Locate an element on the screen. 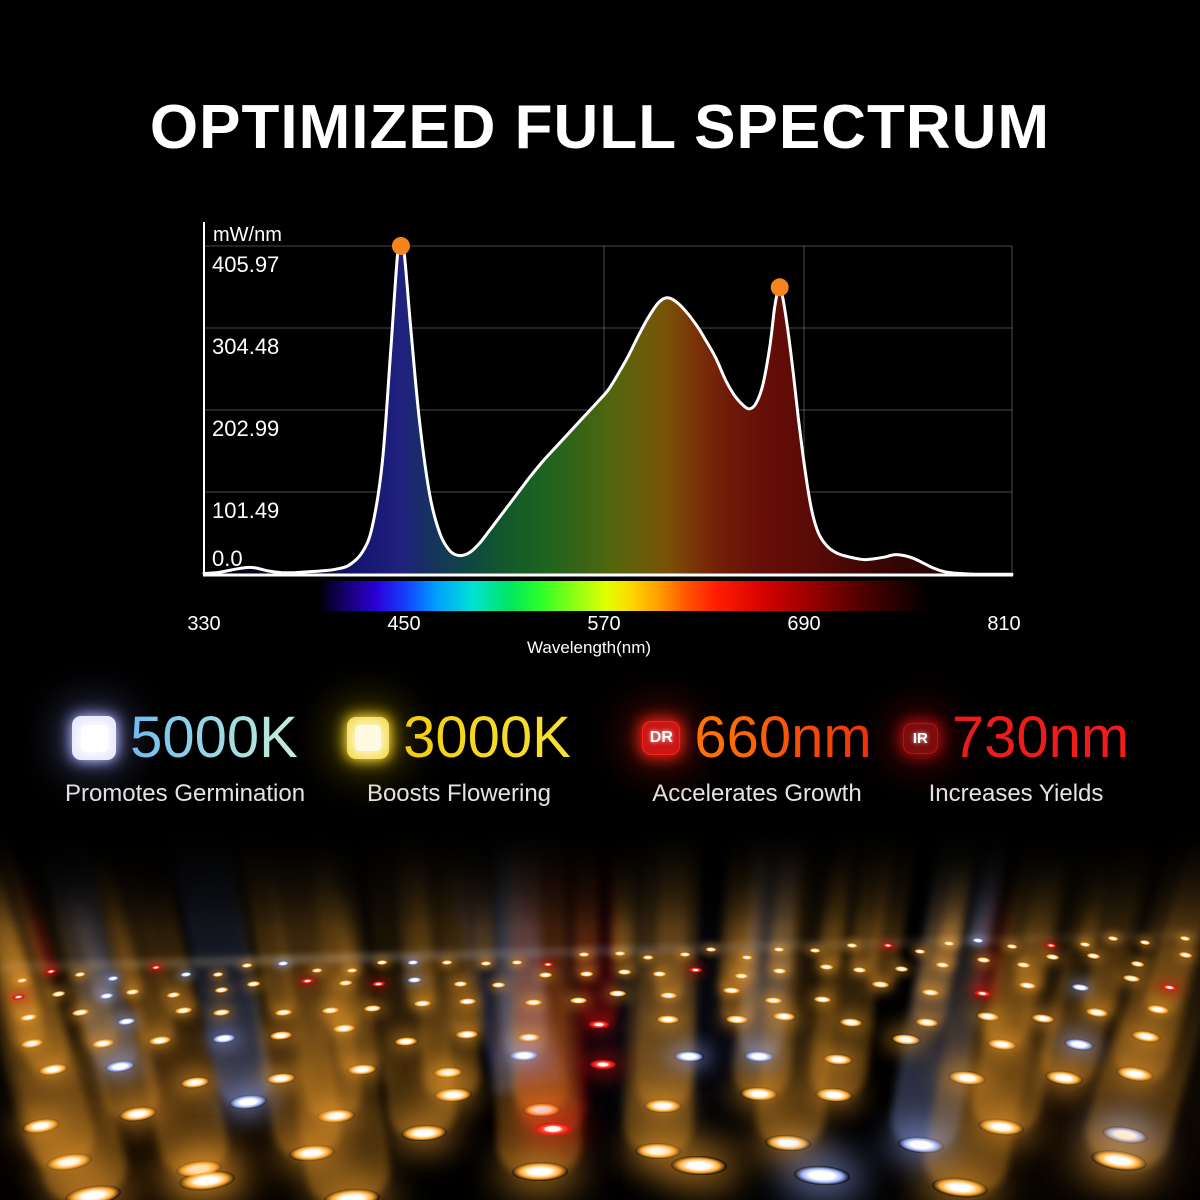  x-axis-label: Wavelength(nm) is located at coordinates (589, 647).